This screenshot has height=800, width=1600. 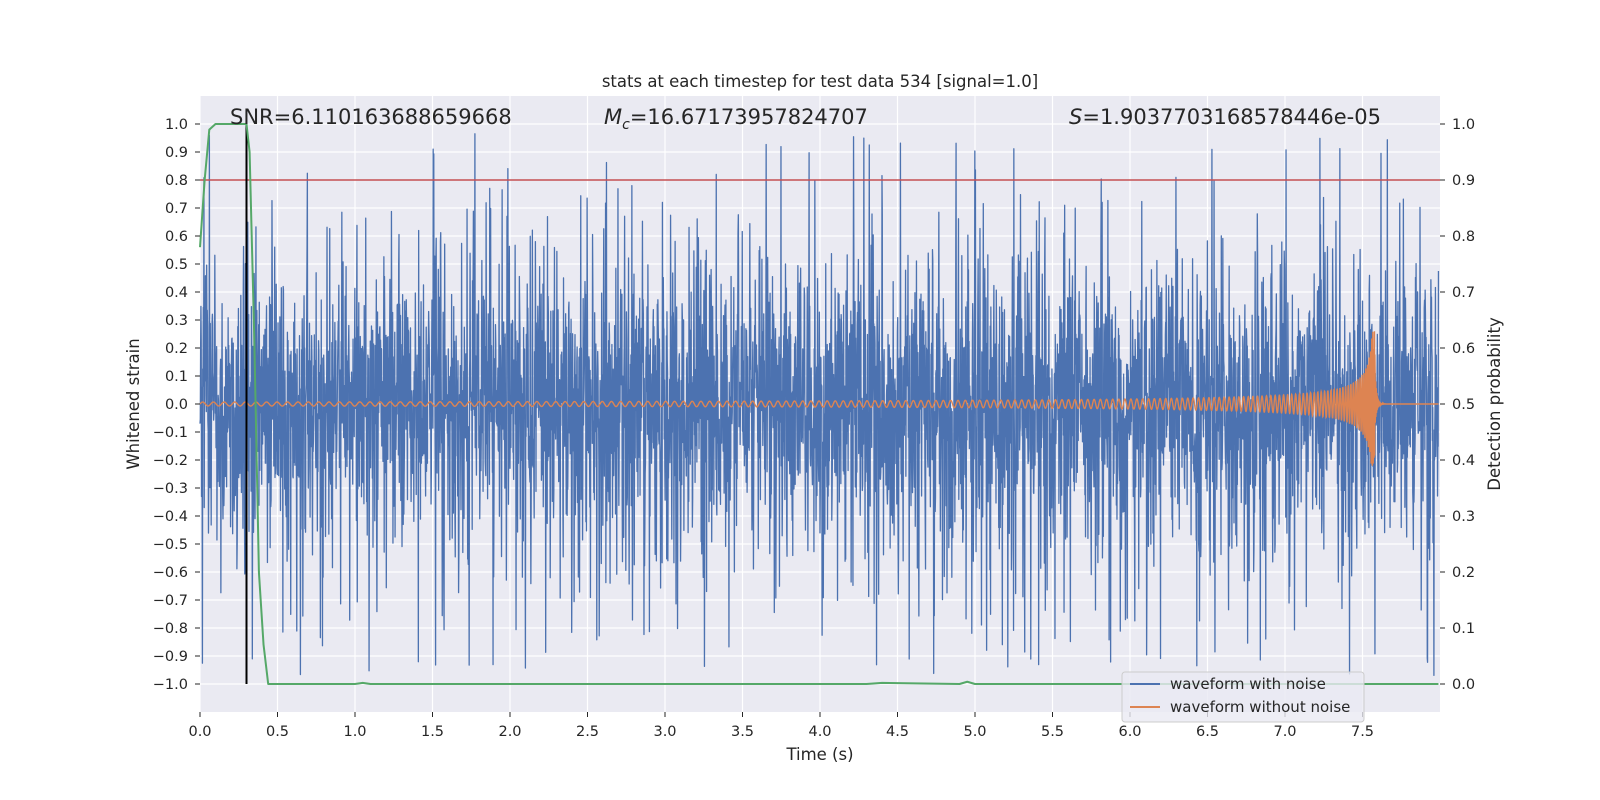 What do you see at coordinates (1284, 732) in the screenshot?
I see `x-tick-label: 7.0` at bounding box center [1284, 732].